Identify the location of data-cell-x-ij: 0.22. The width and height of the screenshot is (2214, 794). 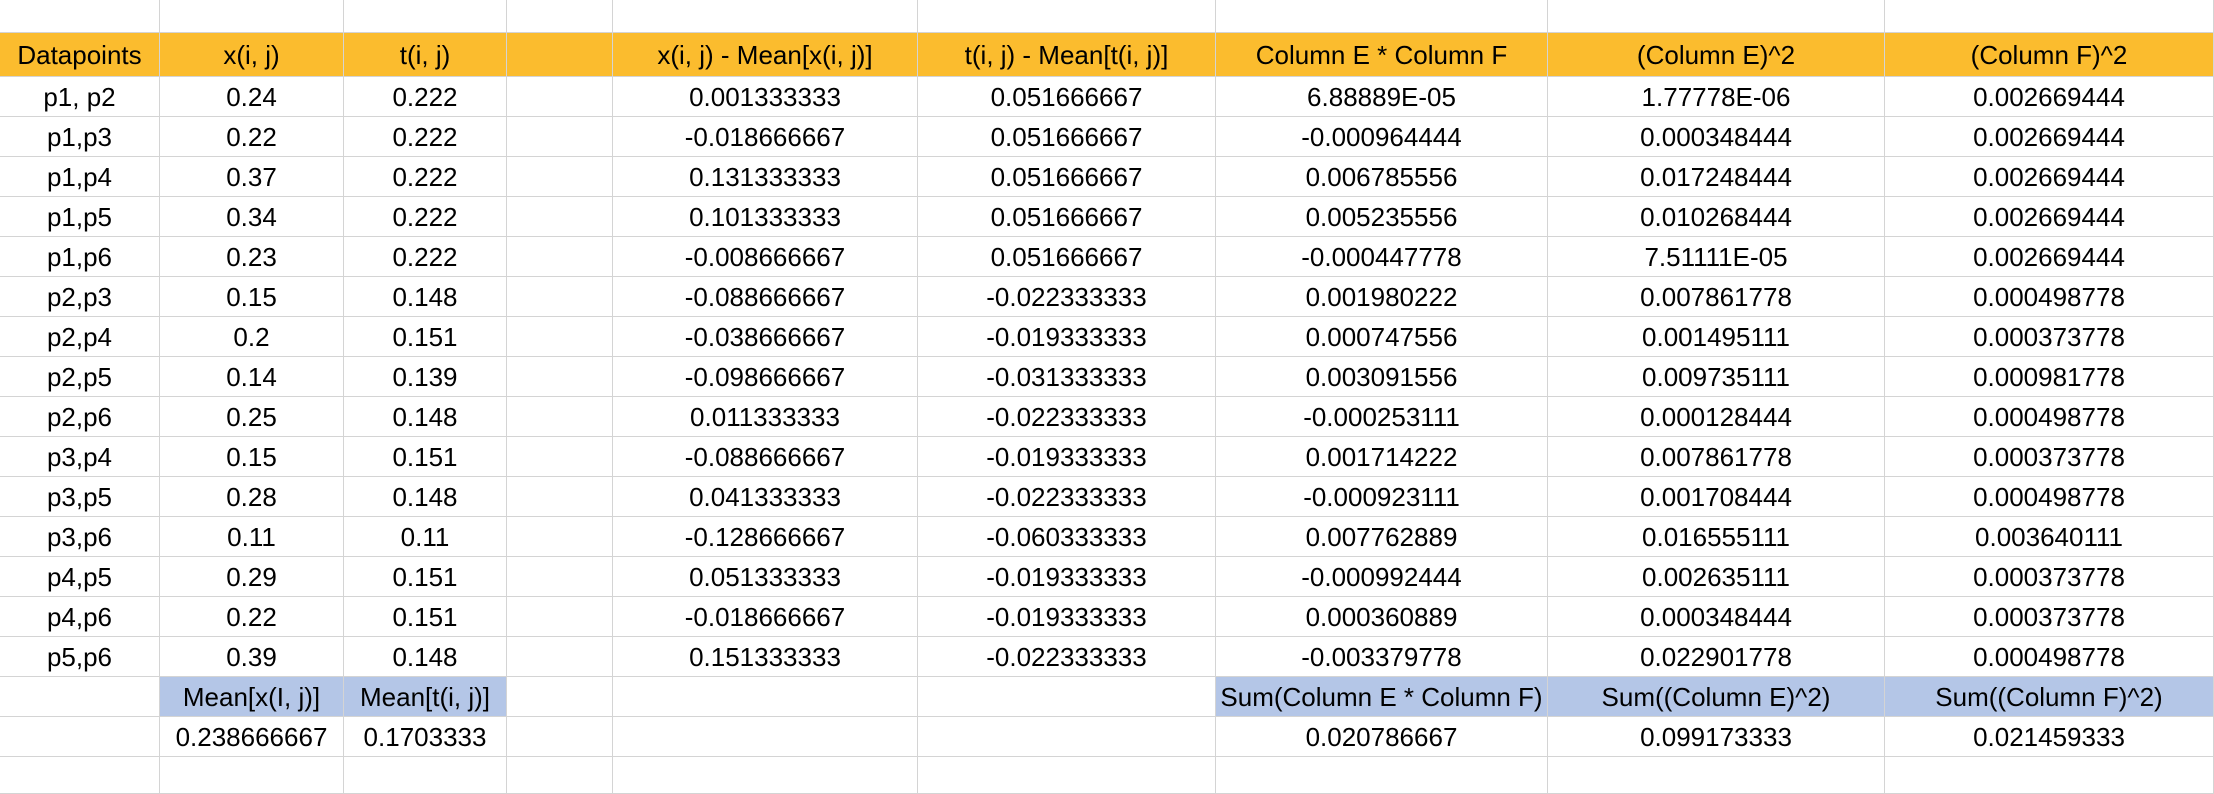
(252, 617).